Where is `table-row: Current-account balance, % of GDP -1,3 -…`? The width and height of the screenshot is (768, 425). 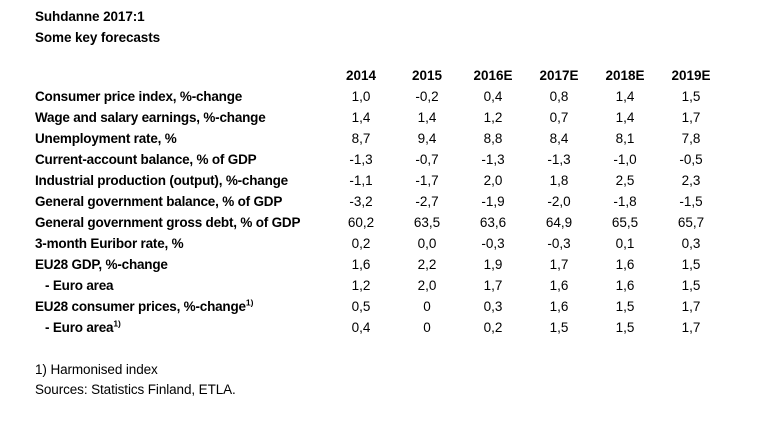 table-row: Current-account balance, % of GDP -1,3 -… is located at coordinates (401, 159).